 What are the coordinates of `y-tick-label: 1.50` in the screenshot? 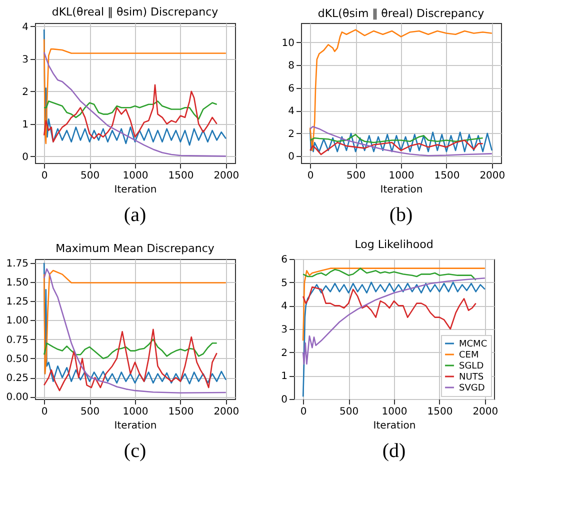 It's located at (17, 282).